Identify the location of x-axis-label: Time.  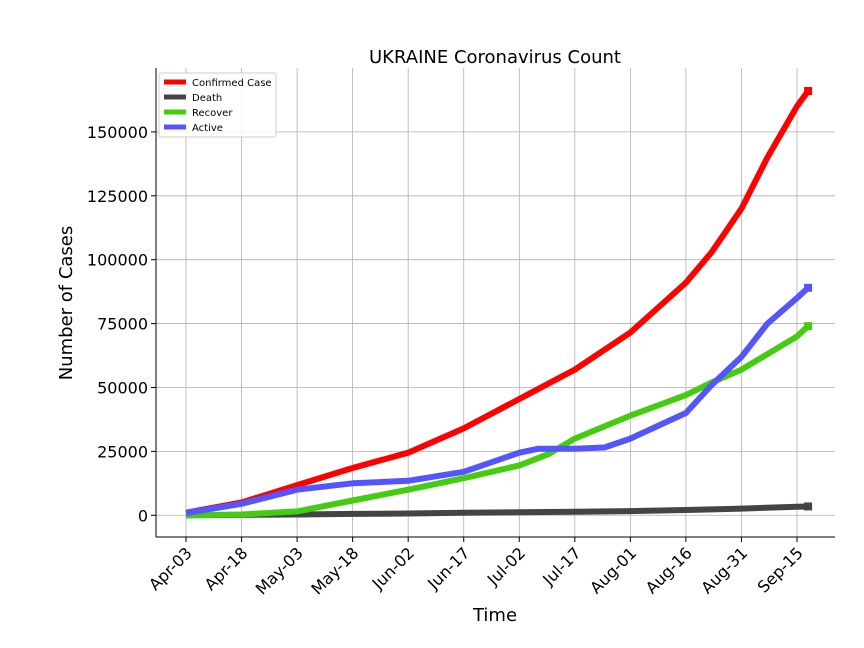
(494, 615).